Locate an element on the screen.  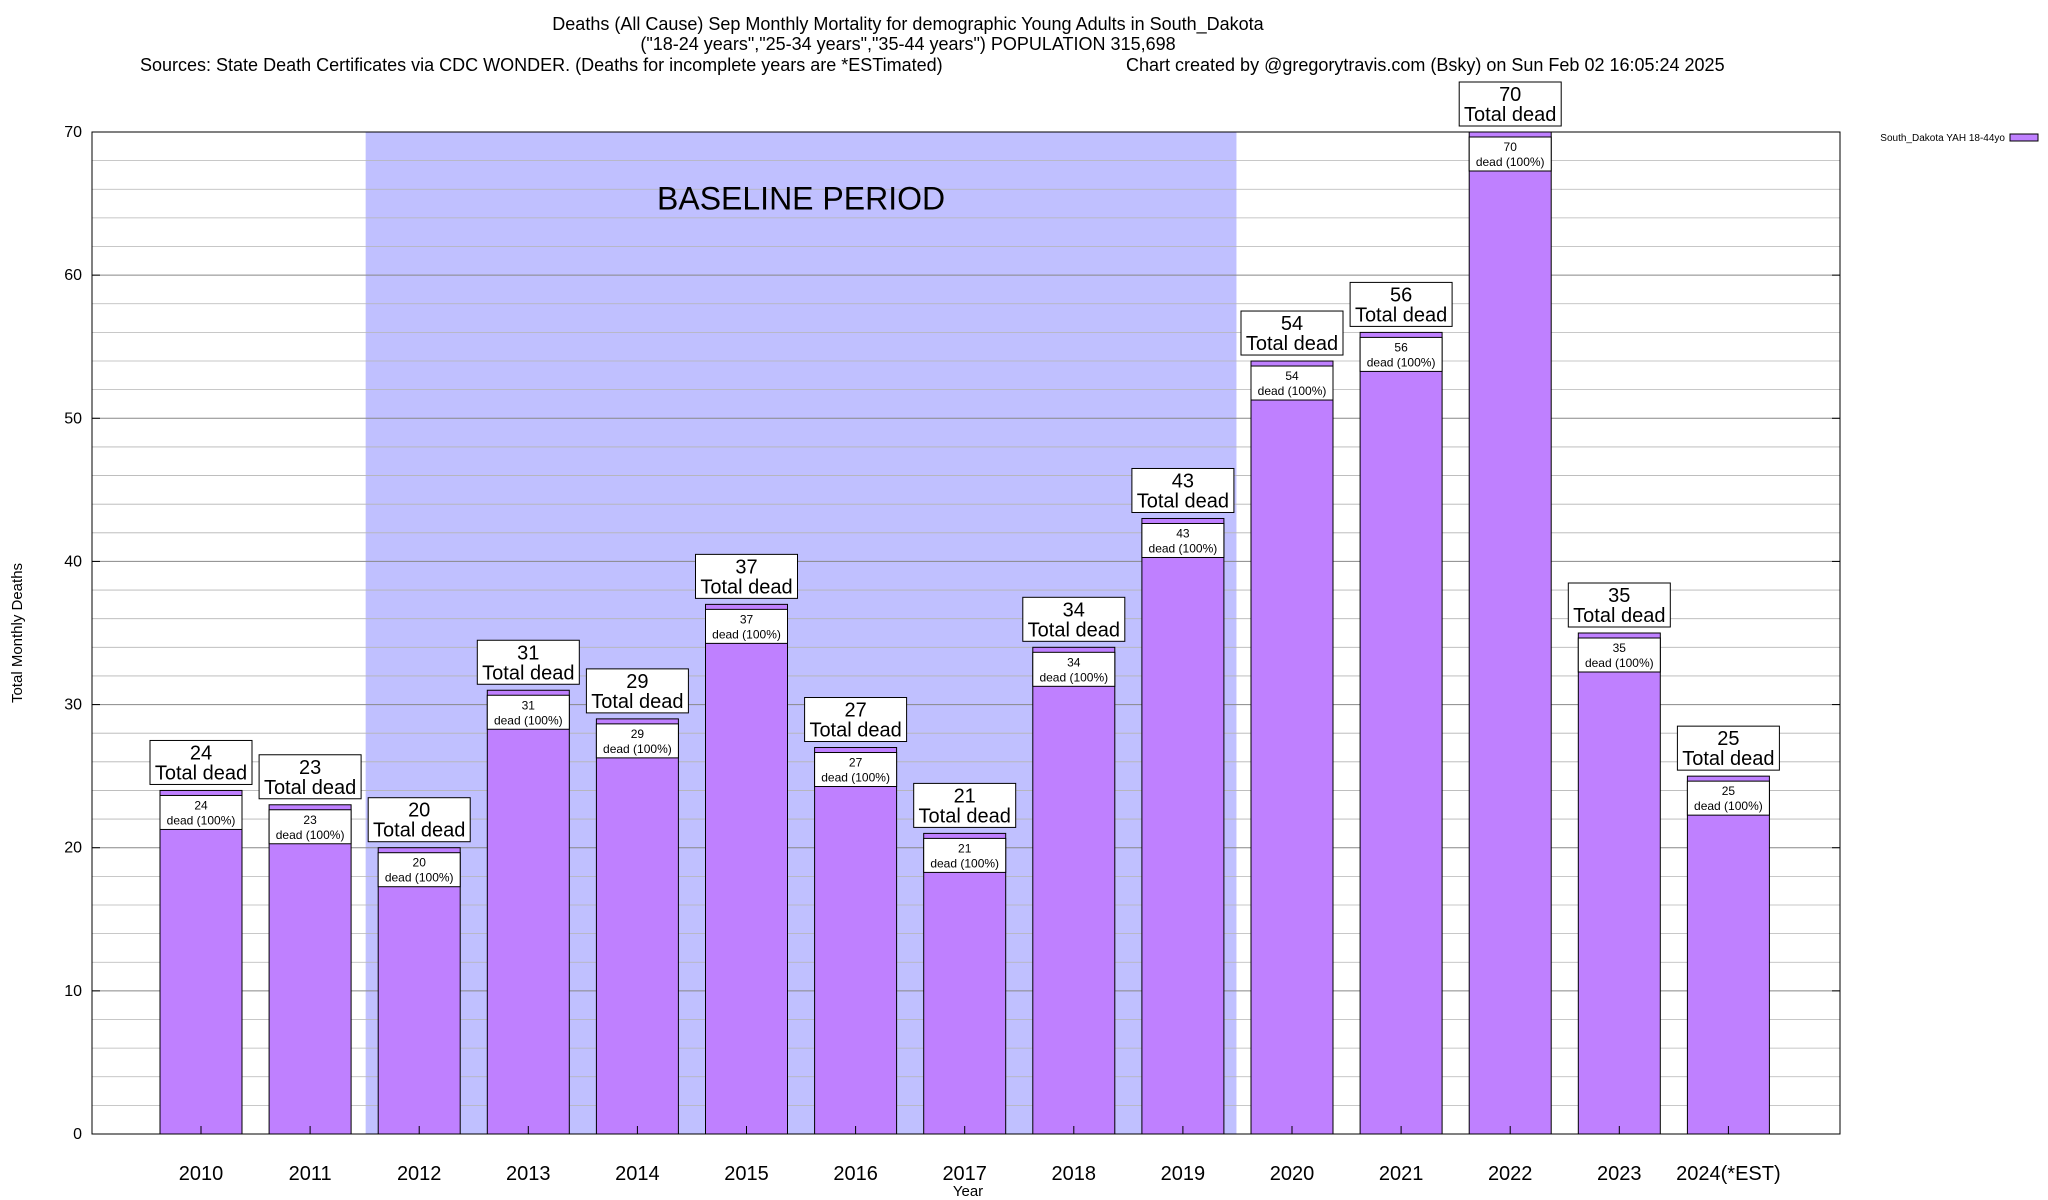
x-tick-label: 2016 is located at coordinates (855, 1174).